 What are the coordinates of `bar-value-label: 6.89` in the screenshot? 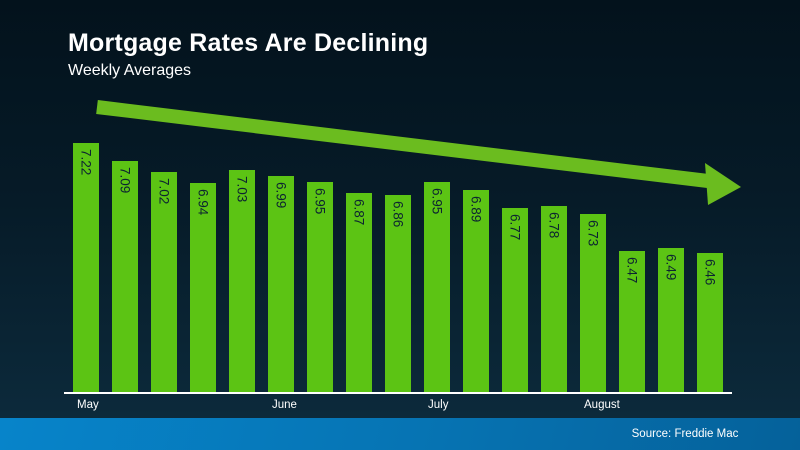 It's located at (476, 209).